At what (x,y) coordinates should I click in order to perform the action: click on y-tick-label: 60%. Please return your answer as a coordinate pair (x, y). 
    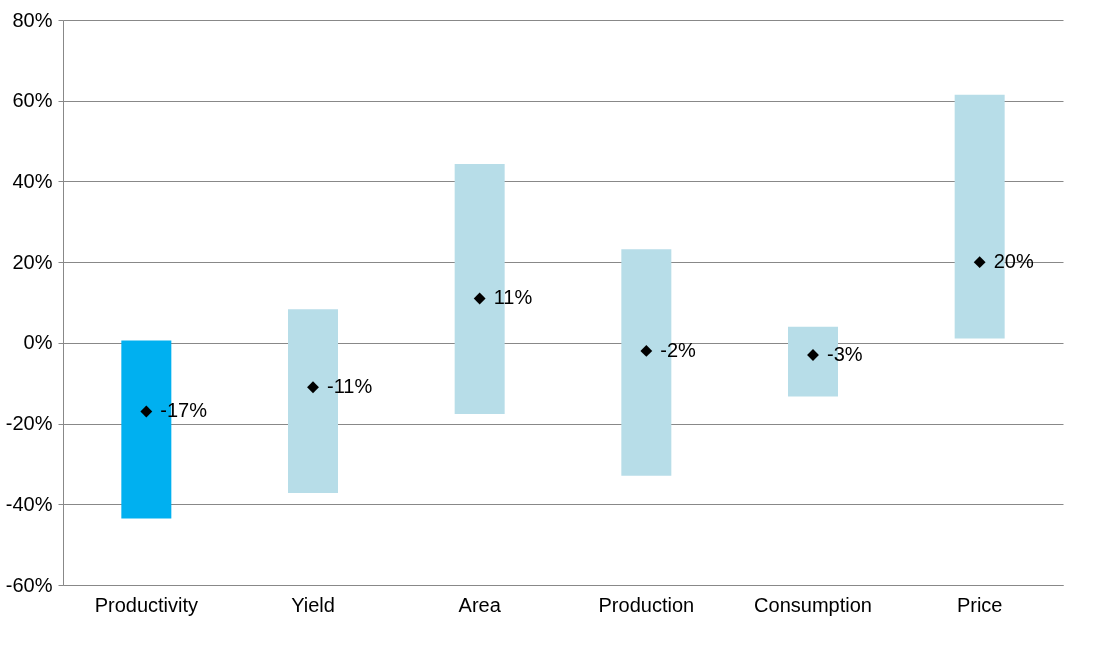
    Looking at the image, I should click on (32, 100).